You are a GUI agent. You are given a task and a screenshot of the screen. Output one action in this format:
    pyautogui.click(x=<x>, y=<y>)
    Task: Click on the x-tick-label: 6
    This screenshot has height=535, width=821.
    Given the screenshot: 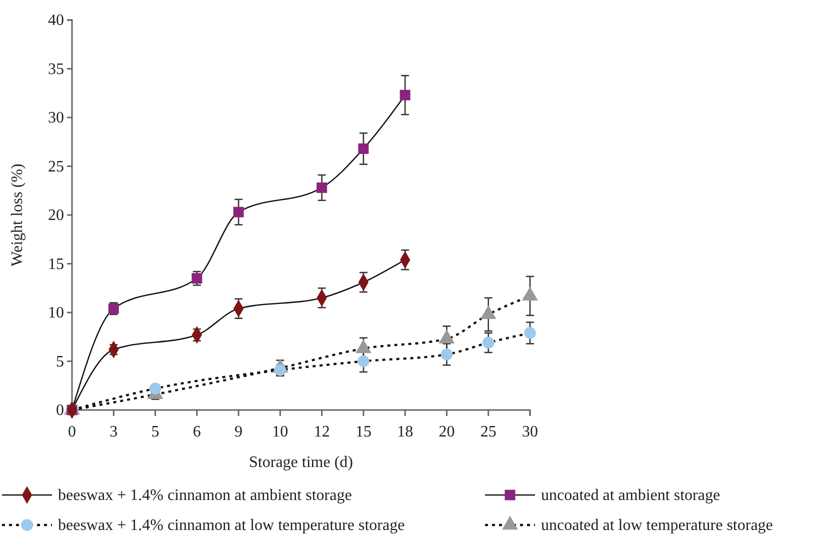 What is the action you would take?
    pyautogui.click(x=196, y=432)
    